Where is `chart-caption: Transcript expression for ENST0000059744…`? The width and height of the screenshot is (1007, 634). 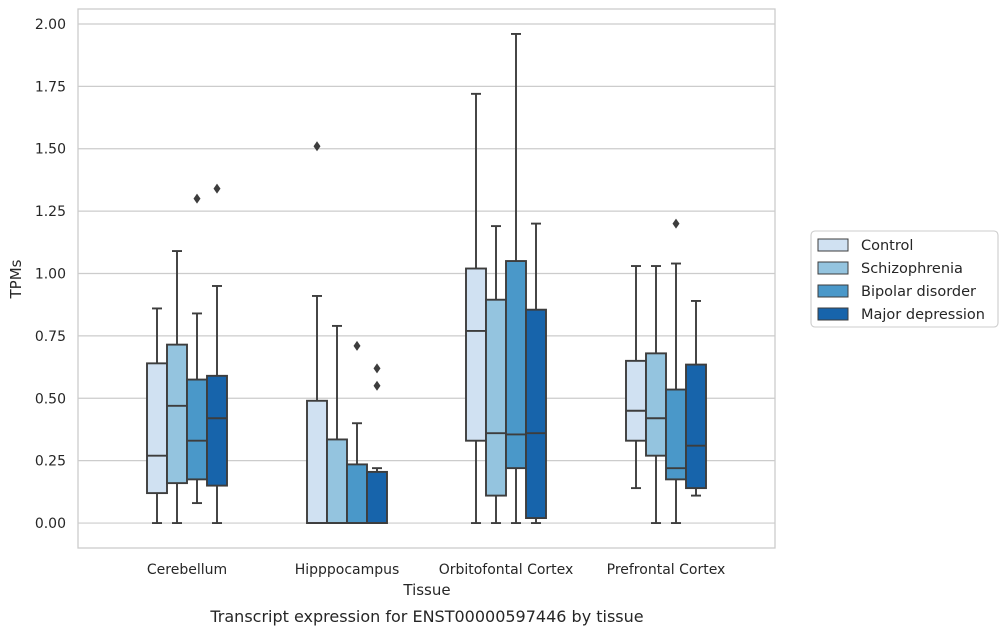 chart-caption: Transcript expression for ENST0000059744… is located at coordinates (426, 616).